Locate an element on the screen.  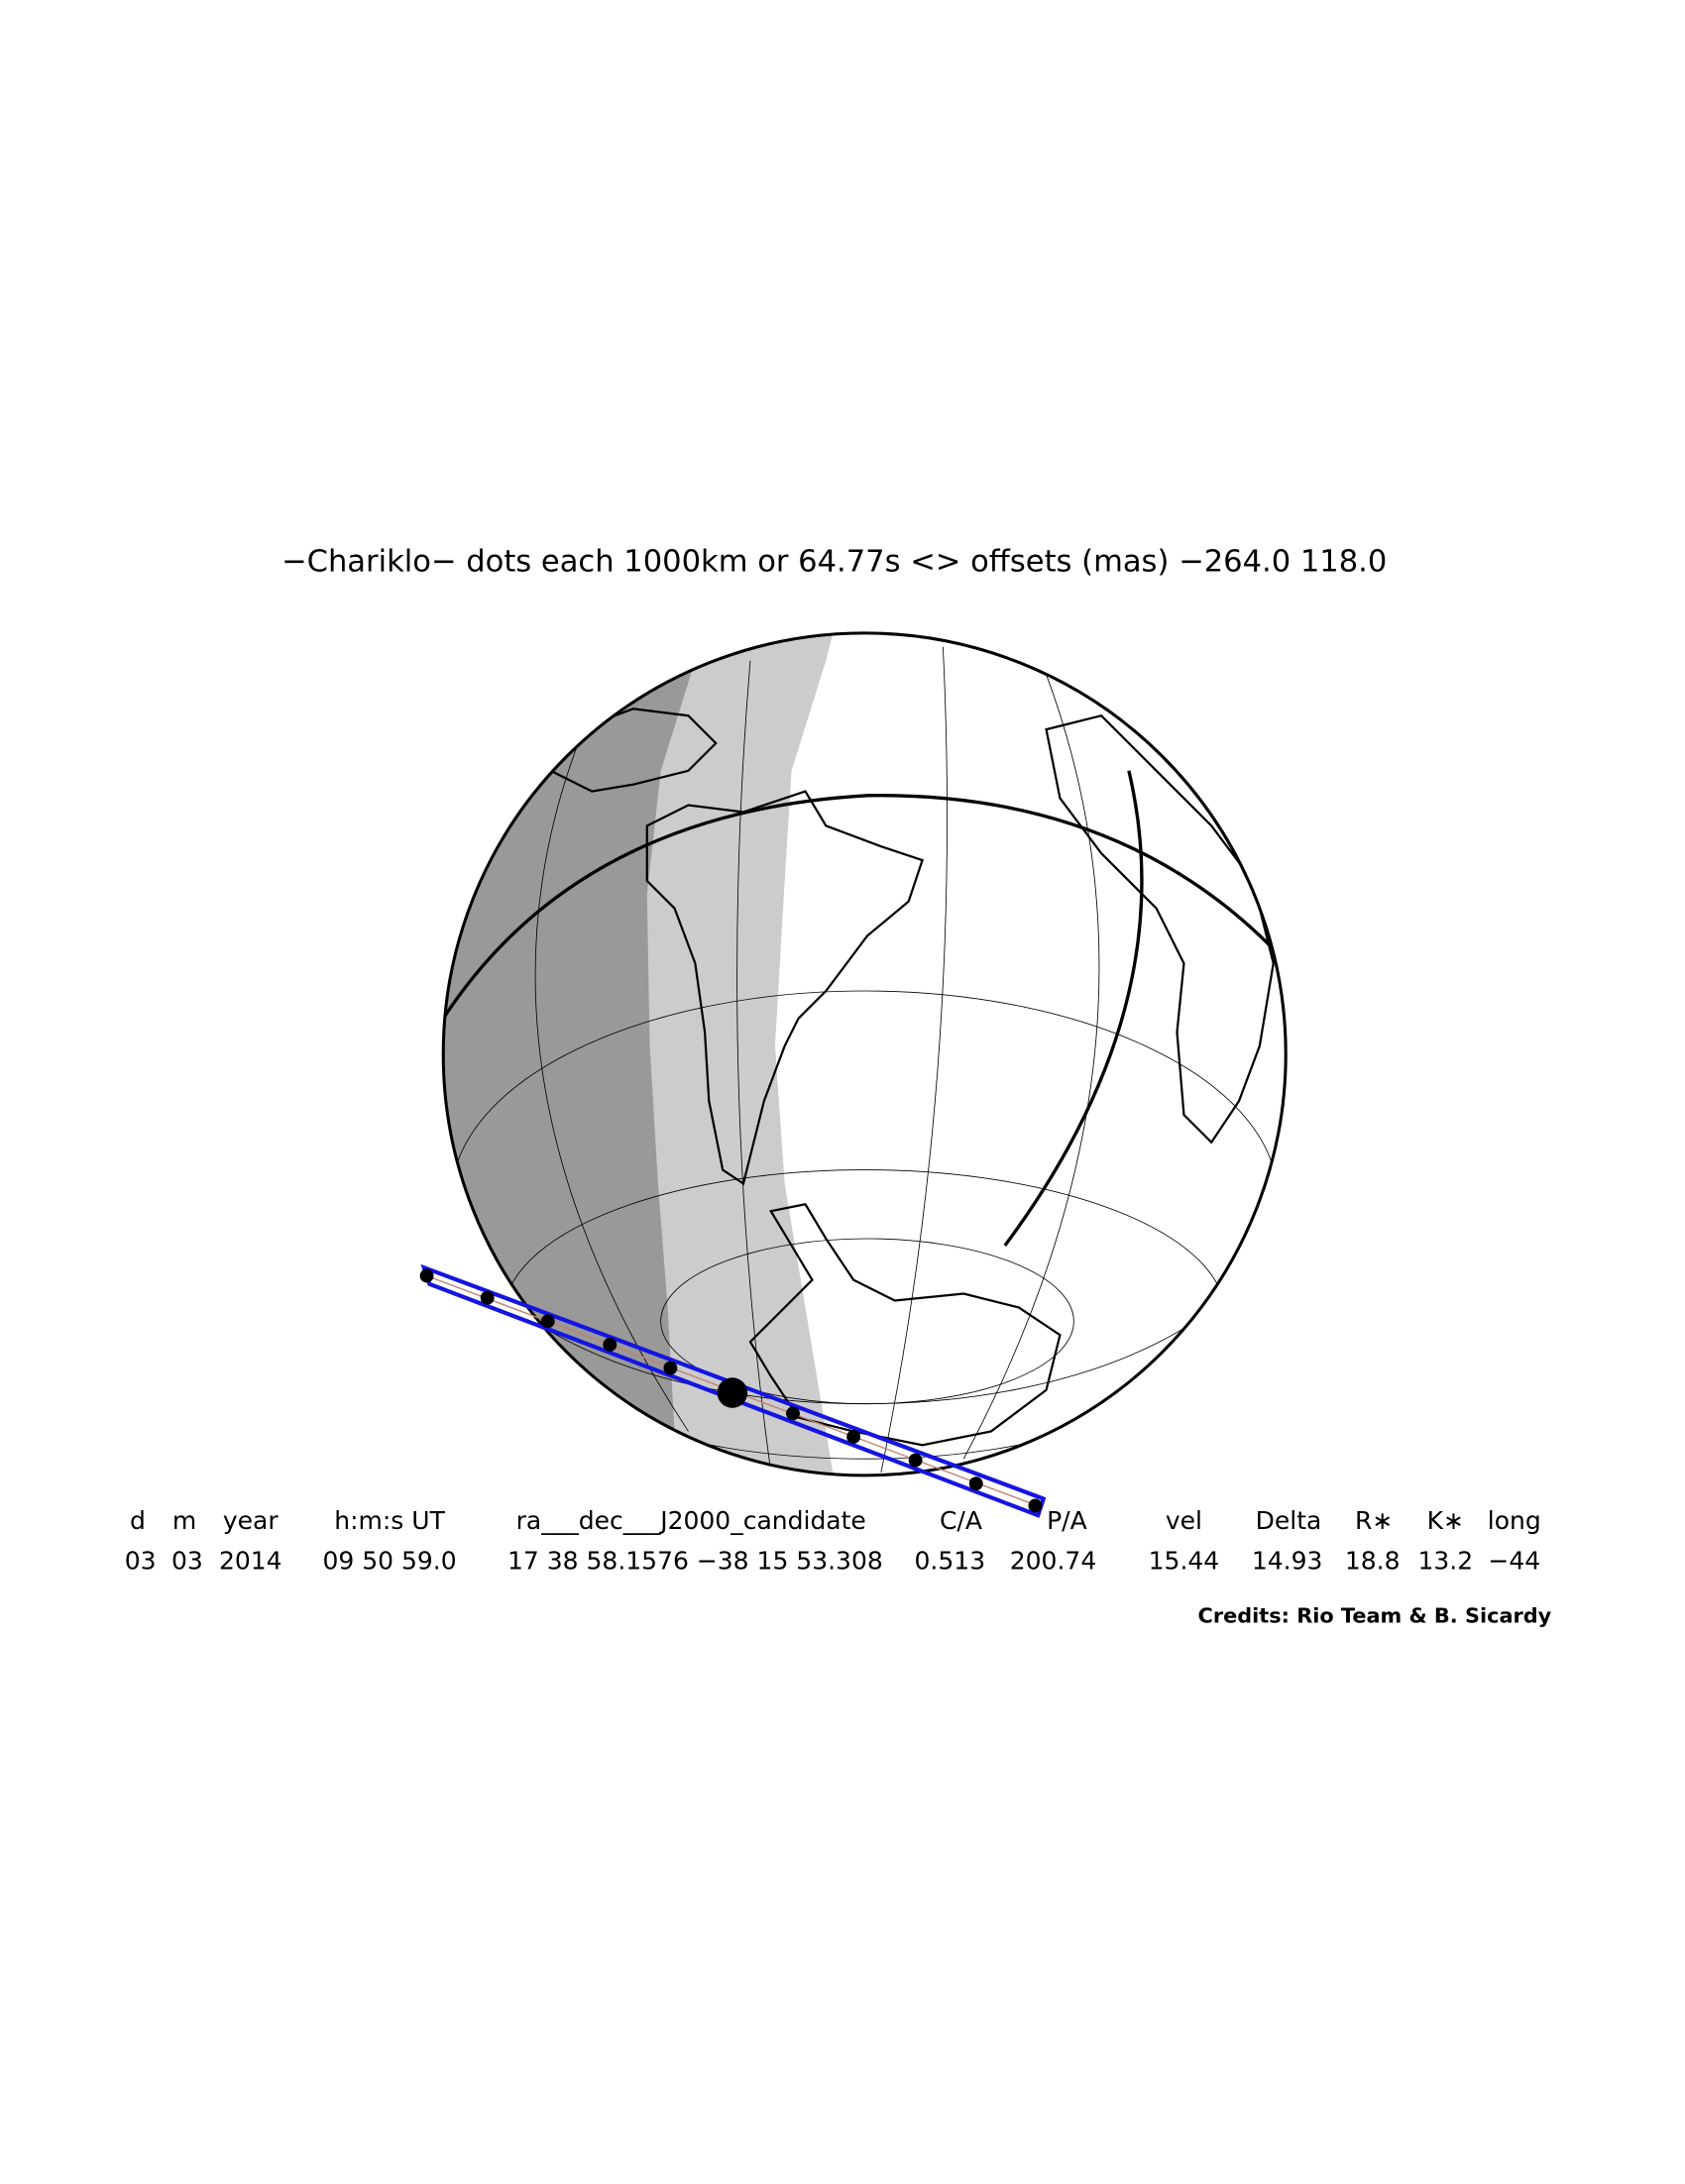
column-header: C/A is located at coordinates (961, 1520).